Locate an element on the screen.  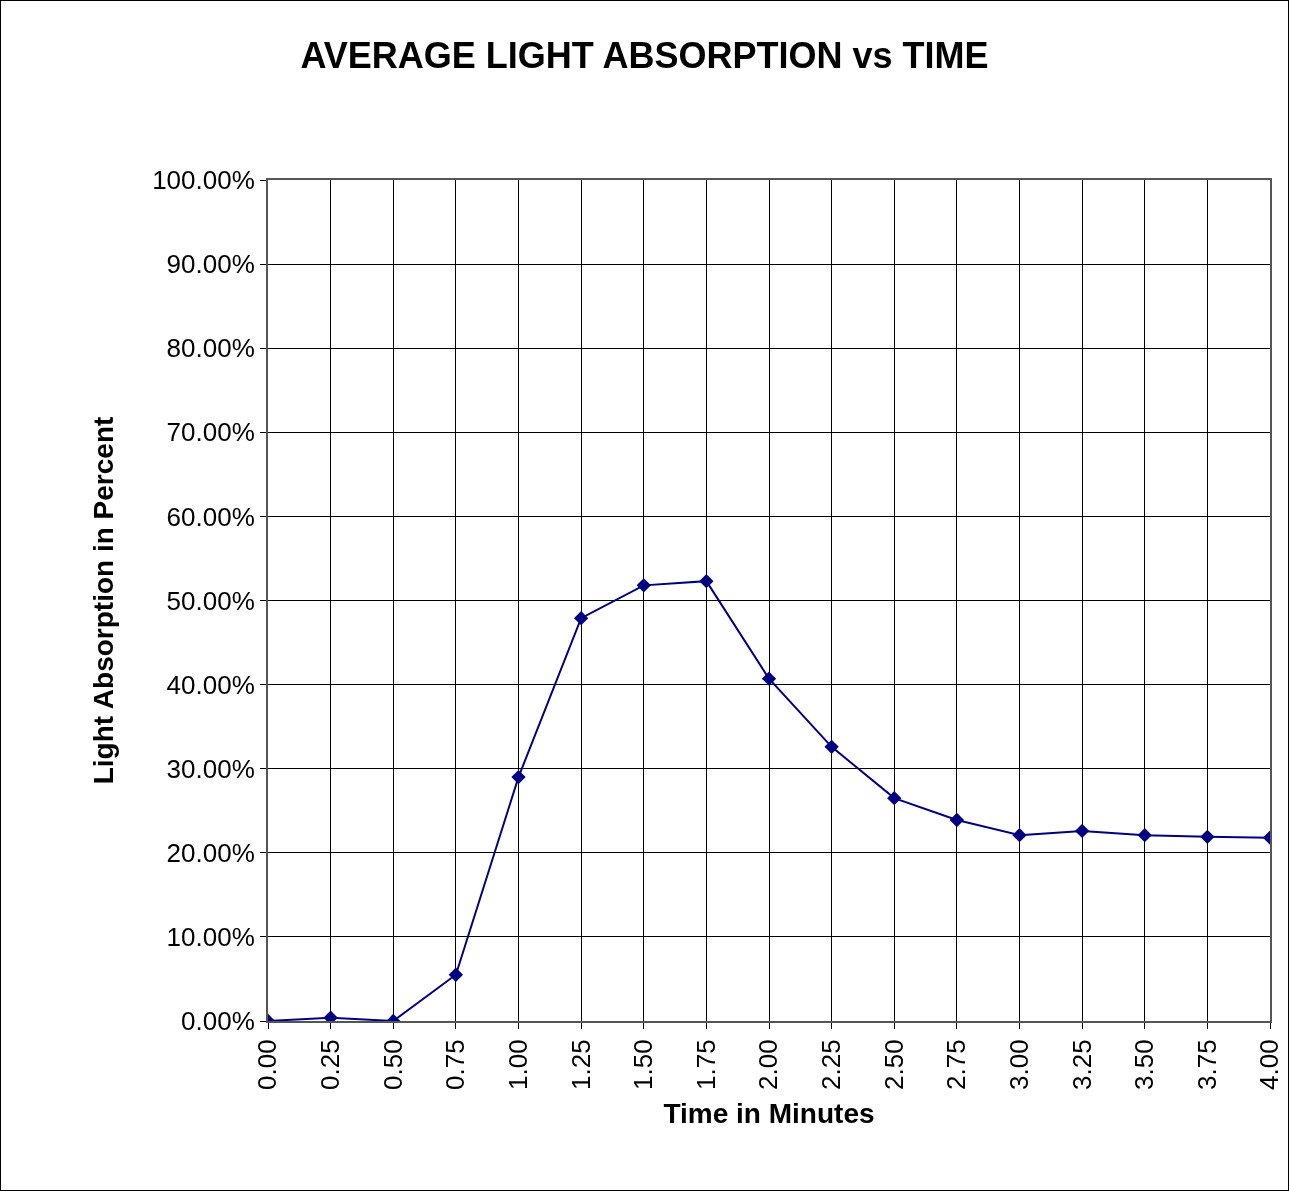
x-tick-label: 1.00 is located at coordinates (517, 1065).